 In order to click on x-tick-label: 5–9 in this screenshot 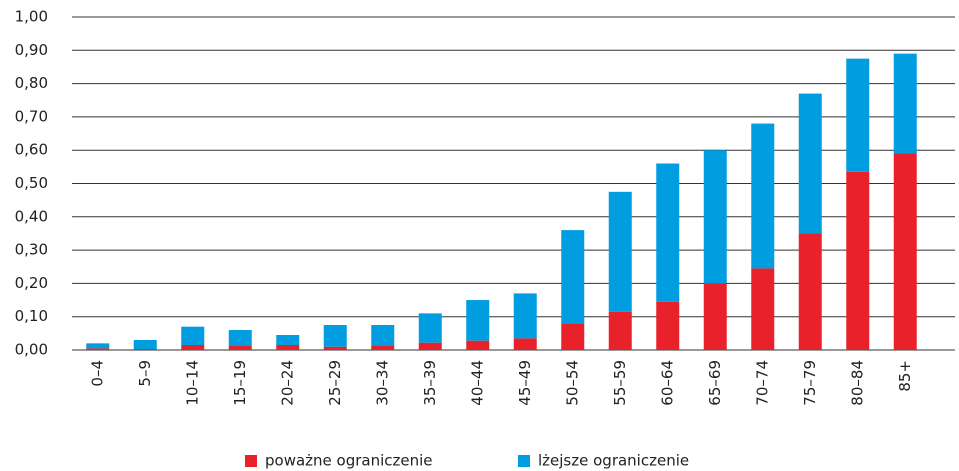, I will do `click(145, 373)`.